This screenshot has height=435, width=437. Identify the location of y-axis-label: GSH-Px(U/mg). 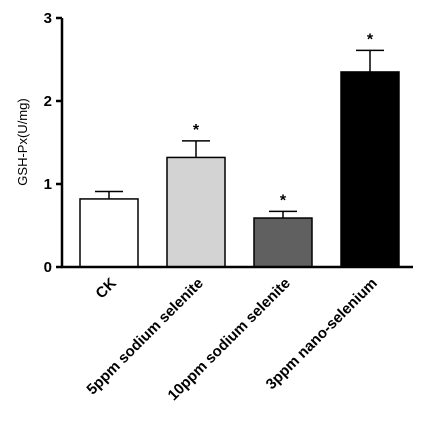
(22, 141).